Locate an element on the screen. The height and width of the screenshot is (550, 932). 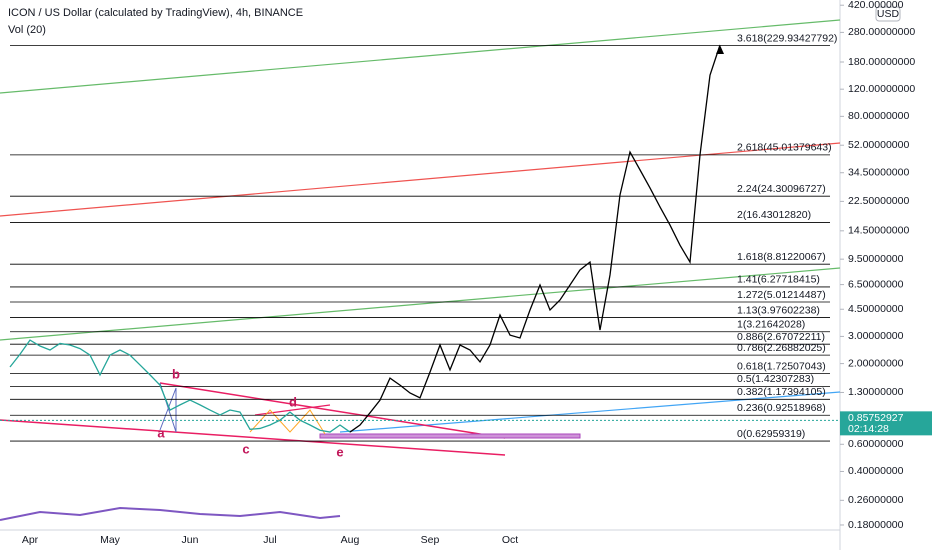
currency-box is located at coordinates (888, 14).